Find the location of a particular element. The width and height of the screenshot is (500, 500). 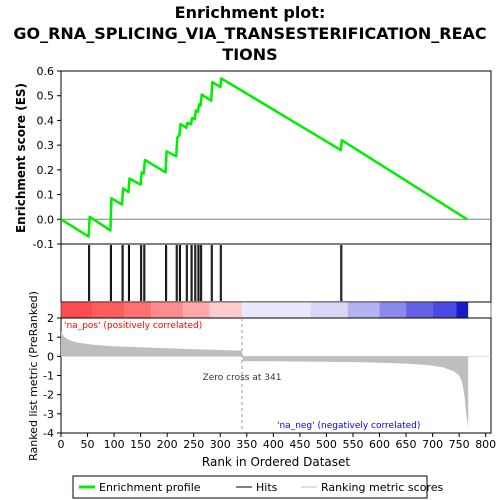

hits-panel is located at coordinates (276, 273).